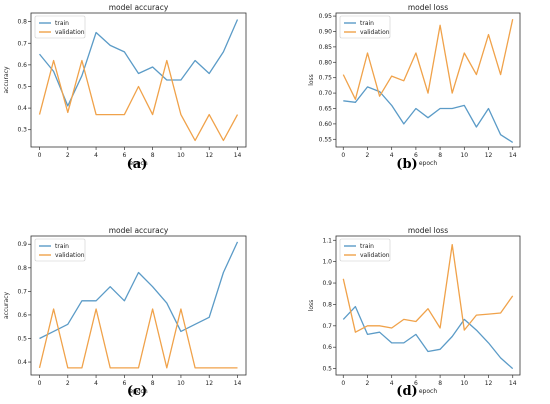 The image size is (550, 404). I want to click on panel-caption-b: (b), so click(407, 164).